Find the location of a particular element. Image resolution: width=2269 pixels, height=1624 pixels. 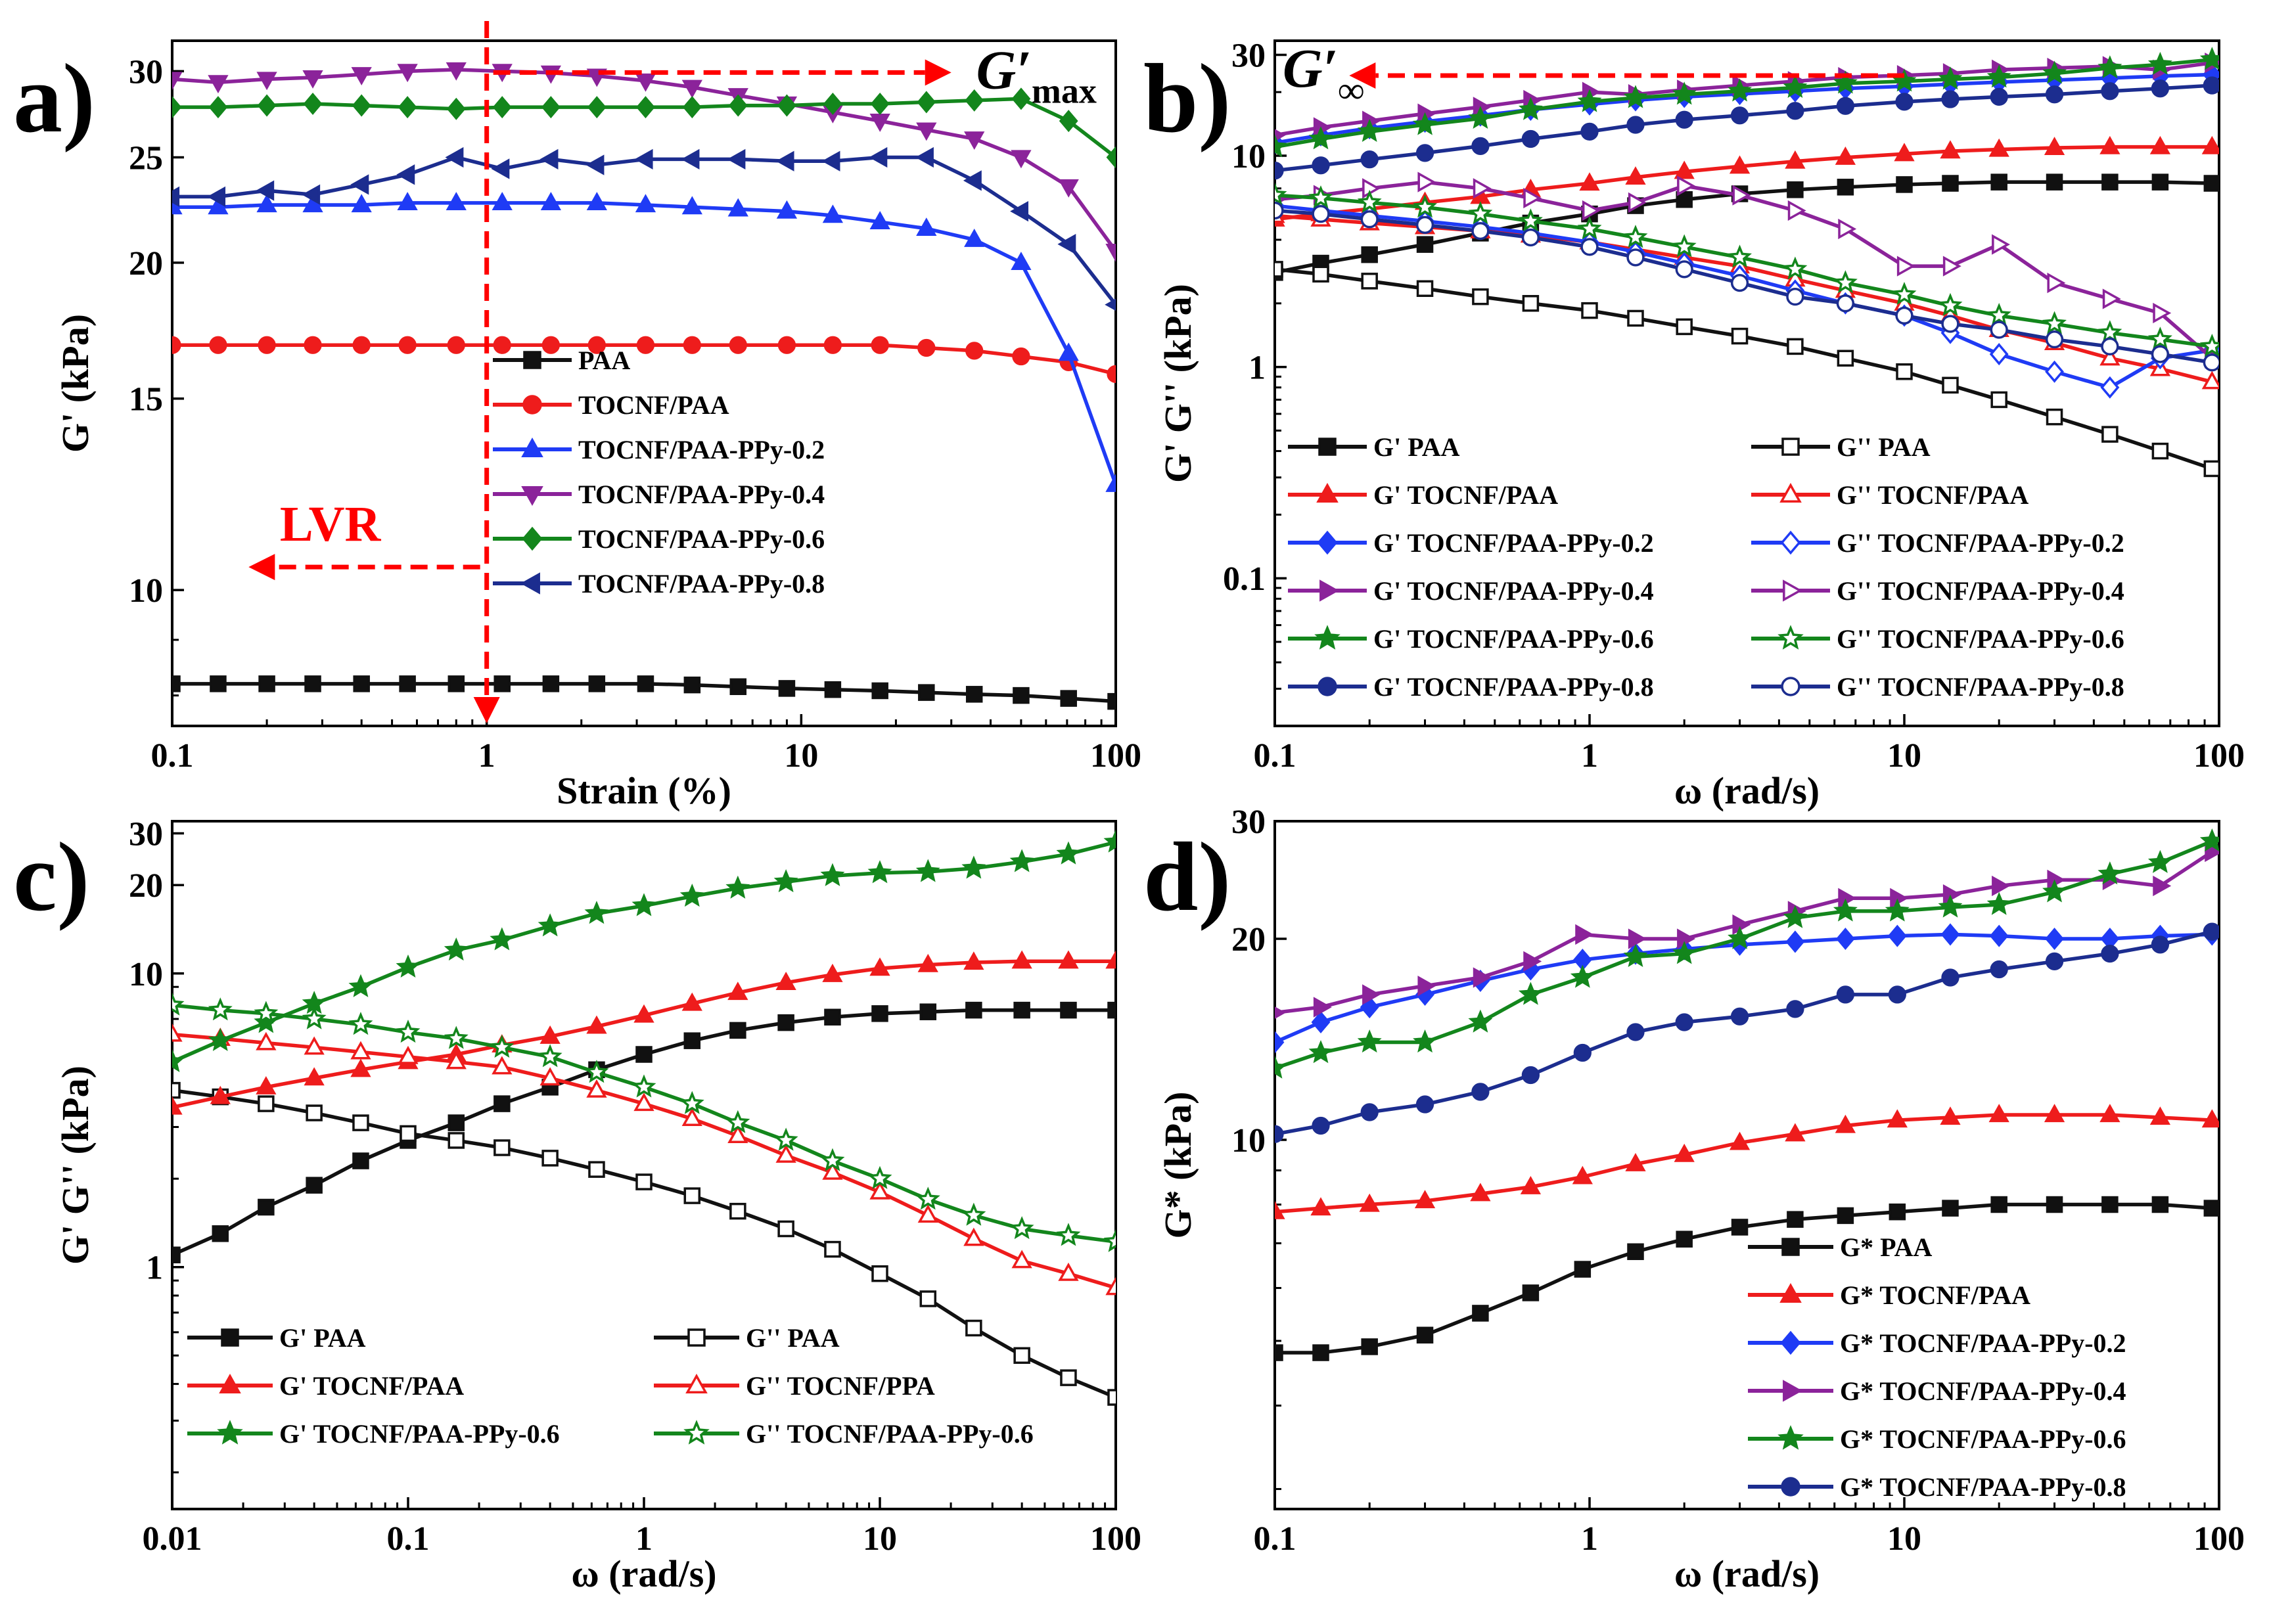

y-tick-label: 0.1 is located at coordinates (1244, 579).